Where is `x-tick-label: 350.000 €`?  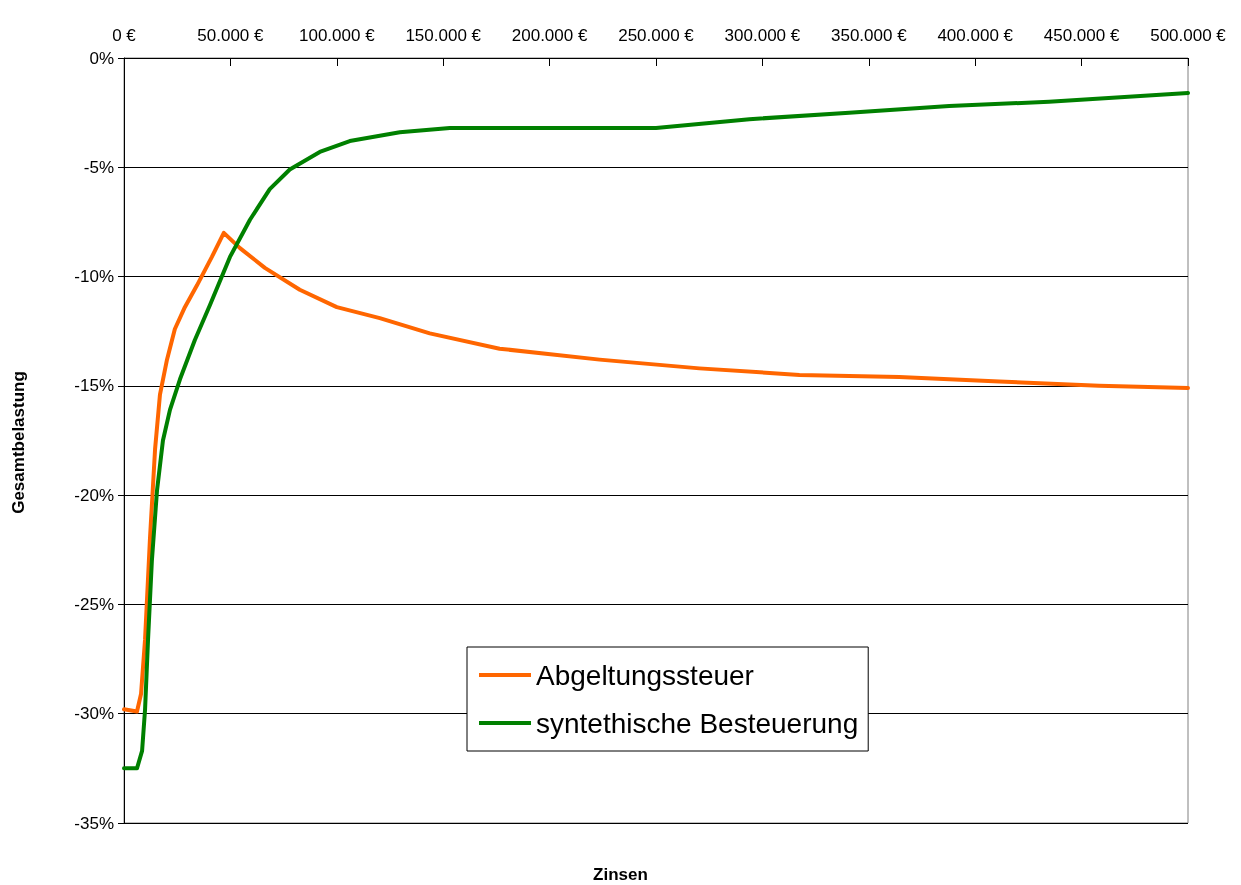
x-tick-label: 350.000 € is located at coordinates (869, 35).